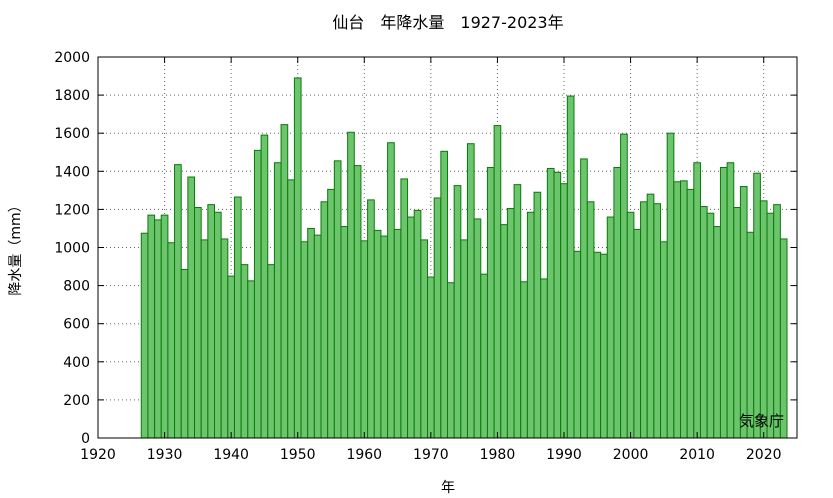 This screenshot has height=498, width=833. Describe the element at coordinates (284, 281) in the screenshot. I see `bar-1948` at that location.